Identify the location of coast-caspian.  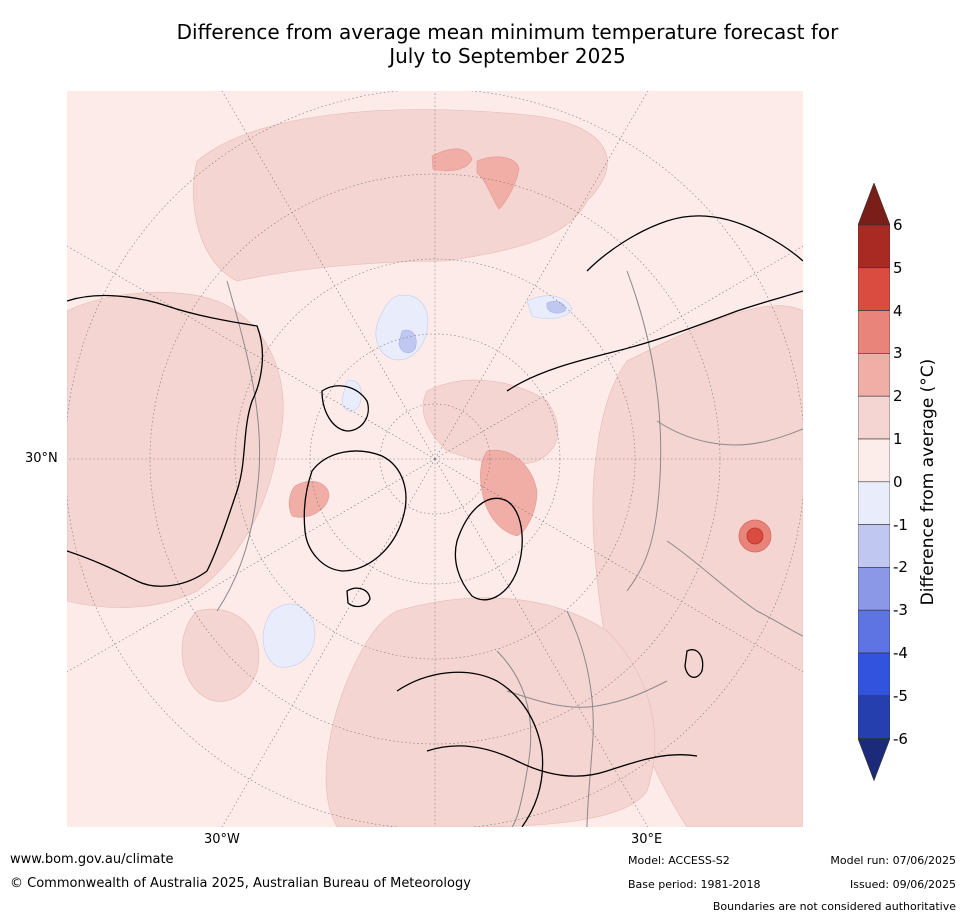
(694, 663).